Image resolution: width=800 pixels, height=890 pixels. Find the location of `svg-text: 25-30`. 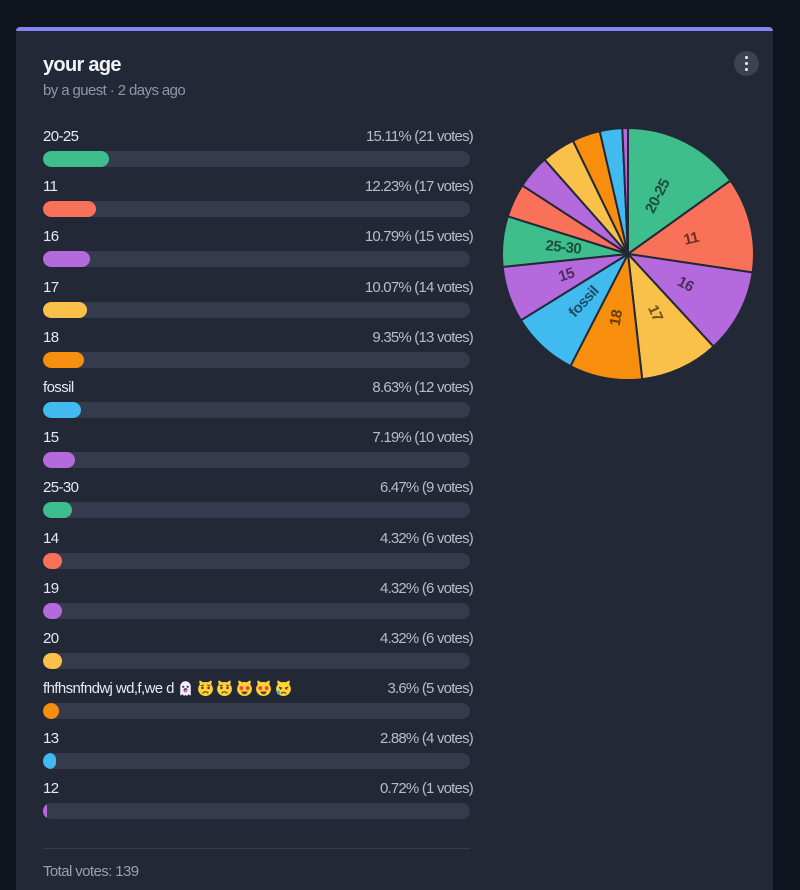

svg-text: 25-30 is located at coordinates (564, 247).